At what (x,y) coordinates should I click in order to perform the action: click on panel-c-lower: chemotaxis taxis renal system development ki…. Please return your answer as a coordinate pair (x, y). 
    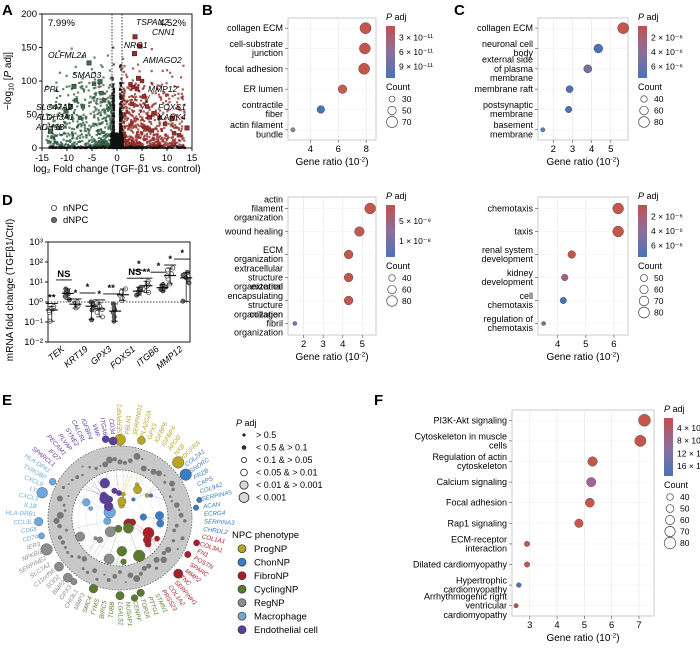
    Looking at the image, I should click on (576, 285).